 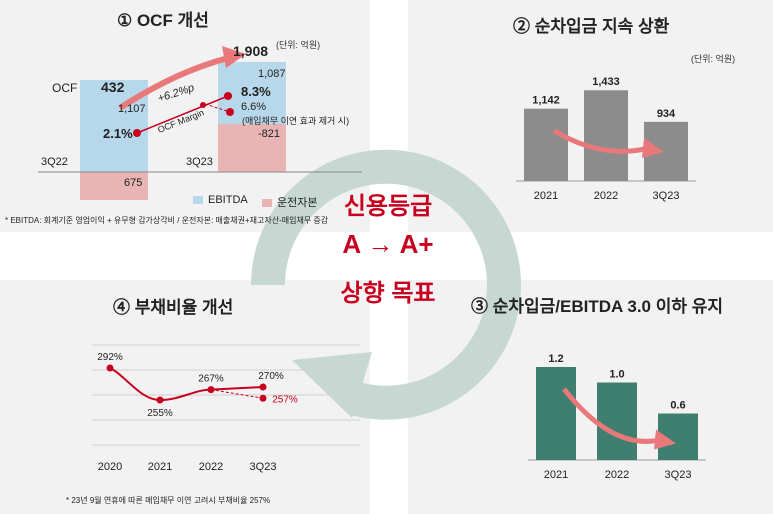 What do you see at coordinates (296, 121) in the screenshot?
I see `margin-alt-note: (매입채무 이연 효과 제거 시)` at bounding box center [296, 121].